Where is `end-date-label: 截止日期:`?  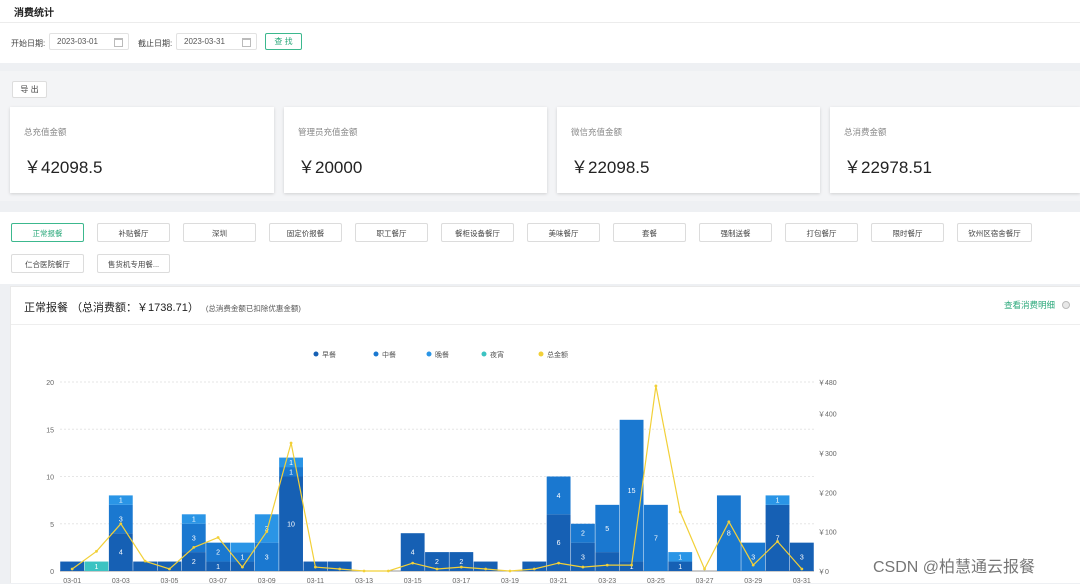 end-date-label: 截止日期: is located at coordinates (155, 43).